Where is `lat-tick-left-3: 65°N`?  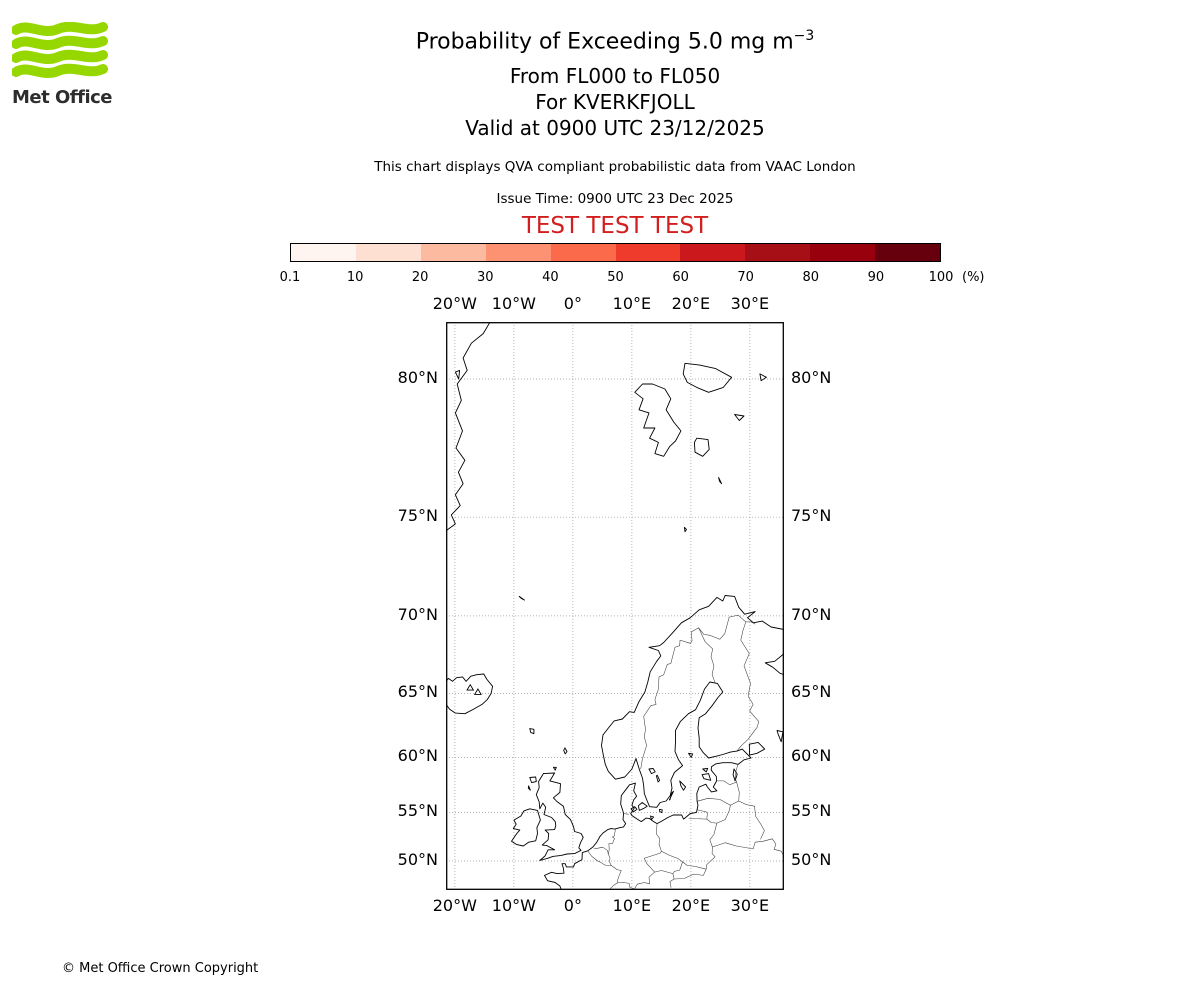
lat-tick-left-3: 65°N is located at coordinates (417, 692).